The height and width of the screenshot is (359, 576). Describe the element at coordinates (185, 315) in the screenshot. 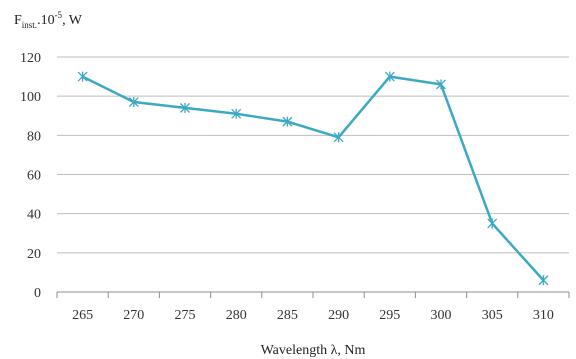

I see `x-tick-label: 275` at that location.